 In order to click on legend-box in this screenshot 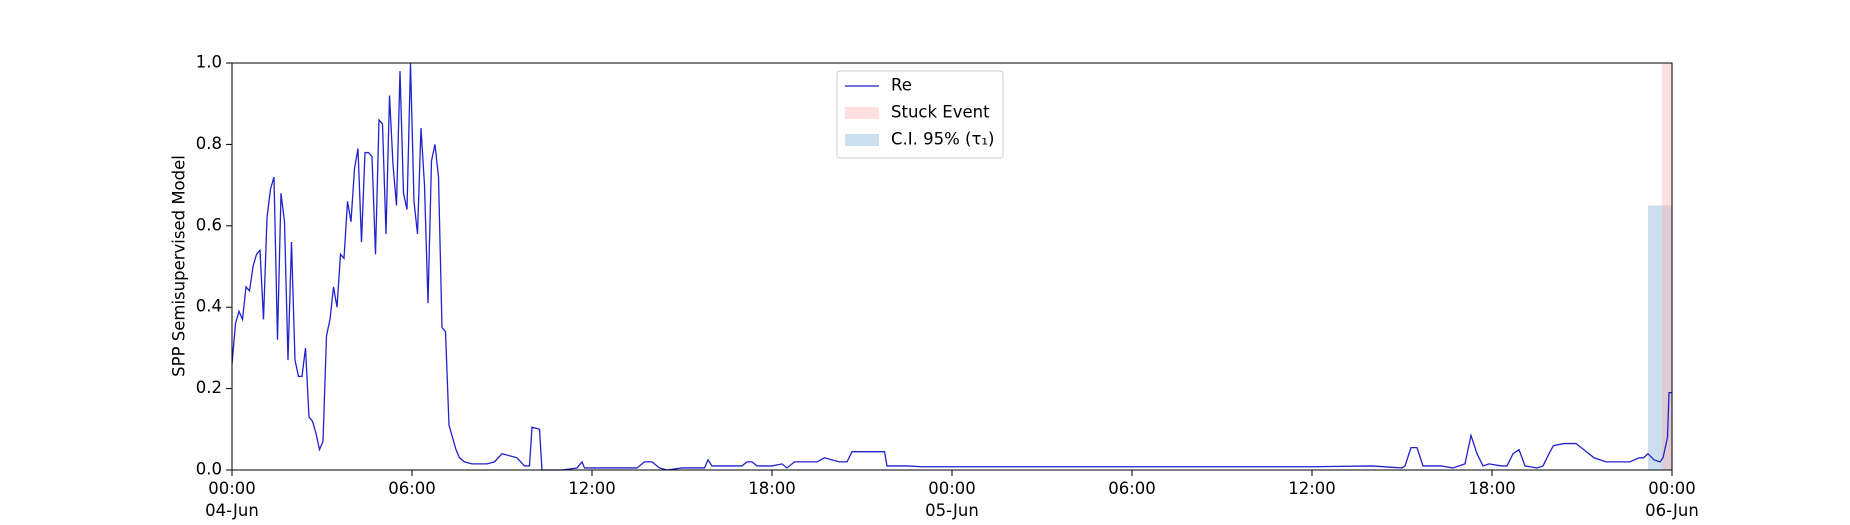, I will do `click(920, 114)`.